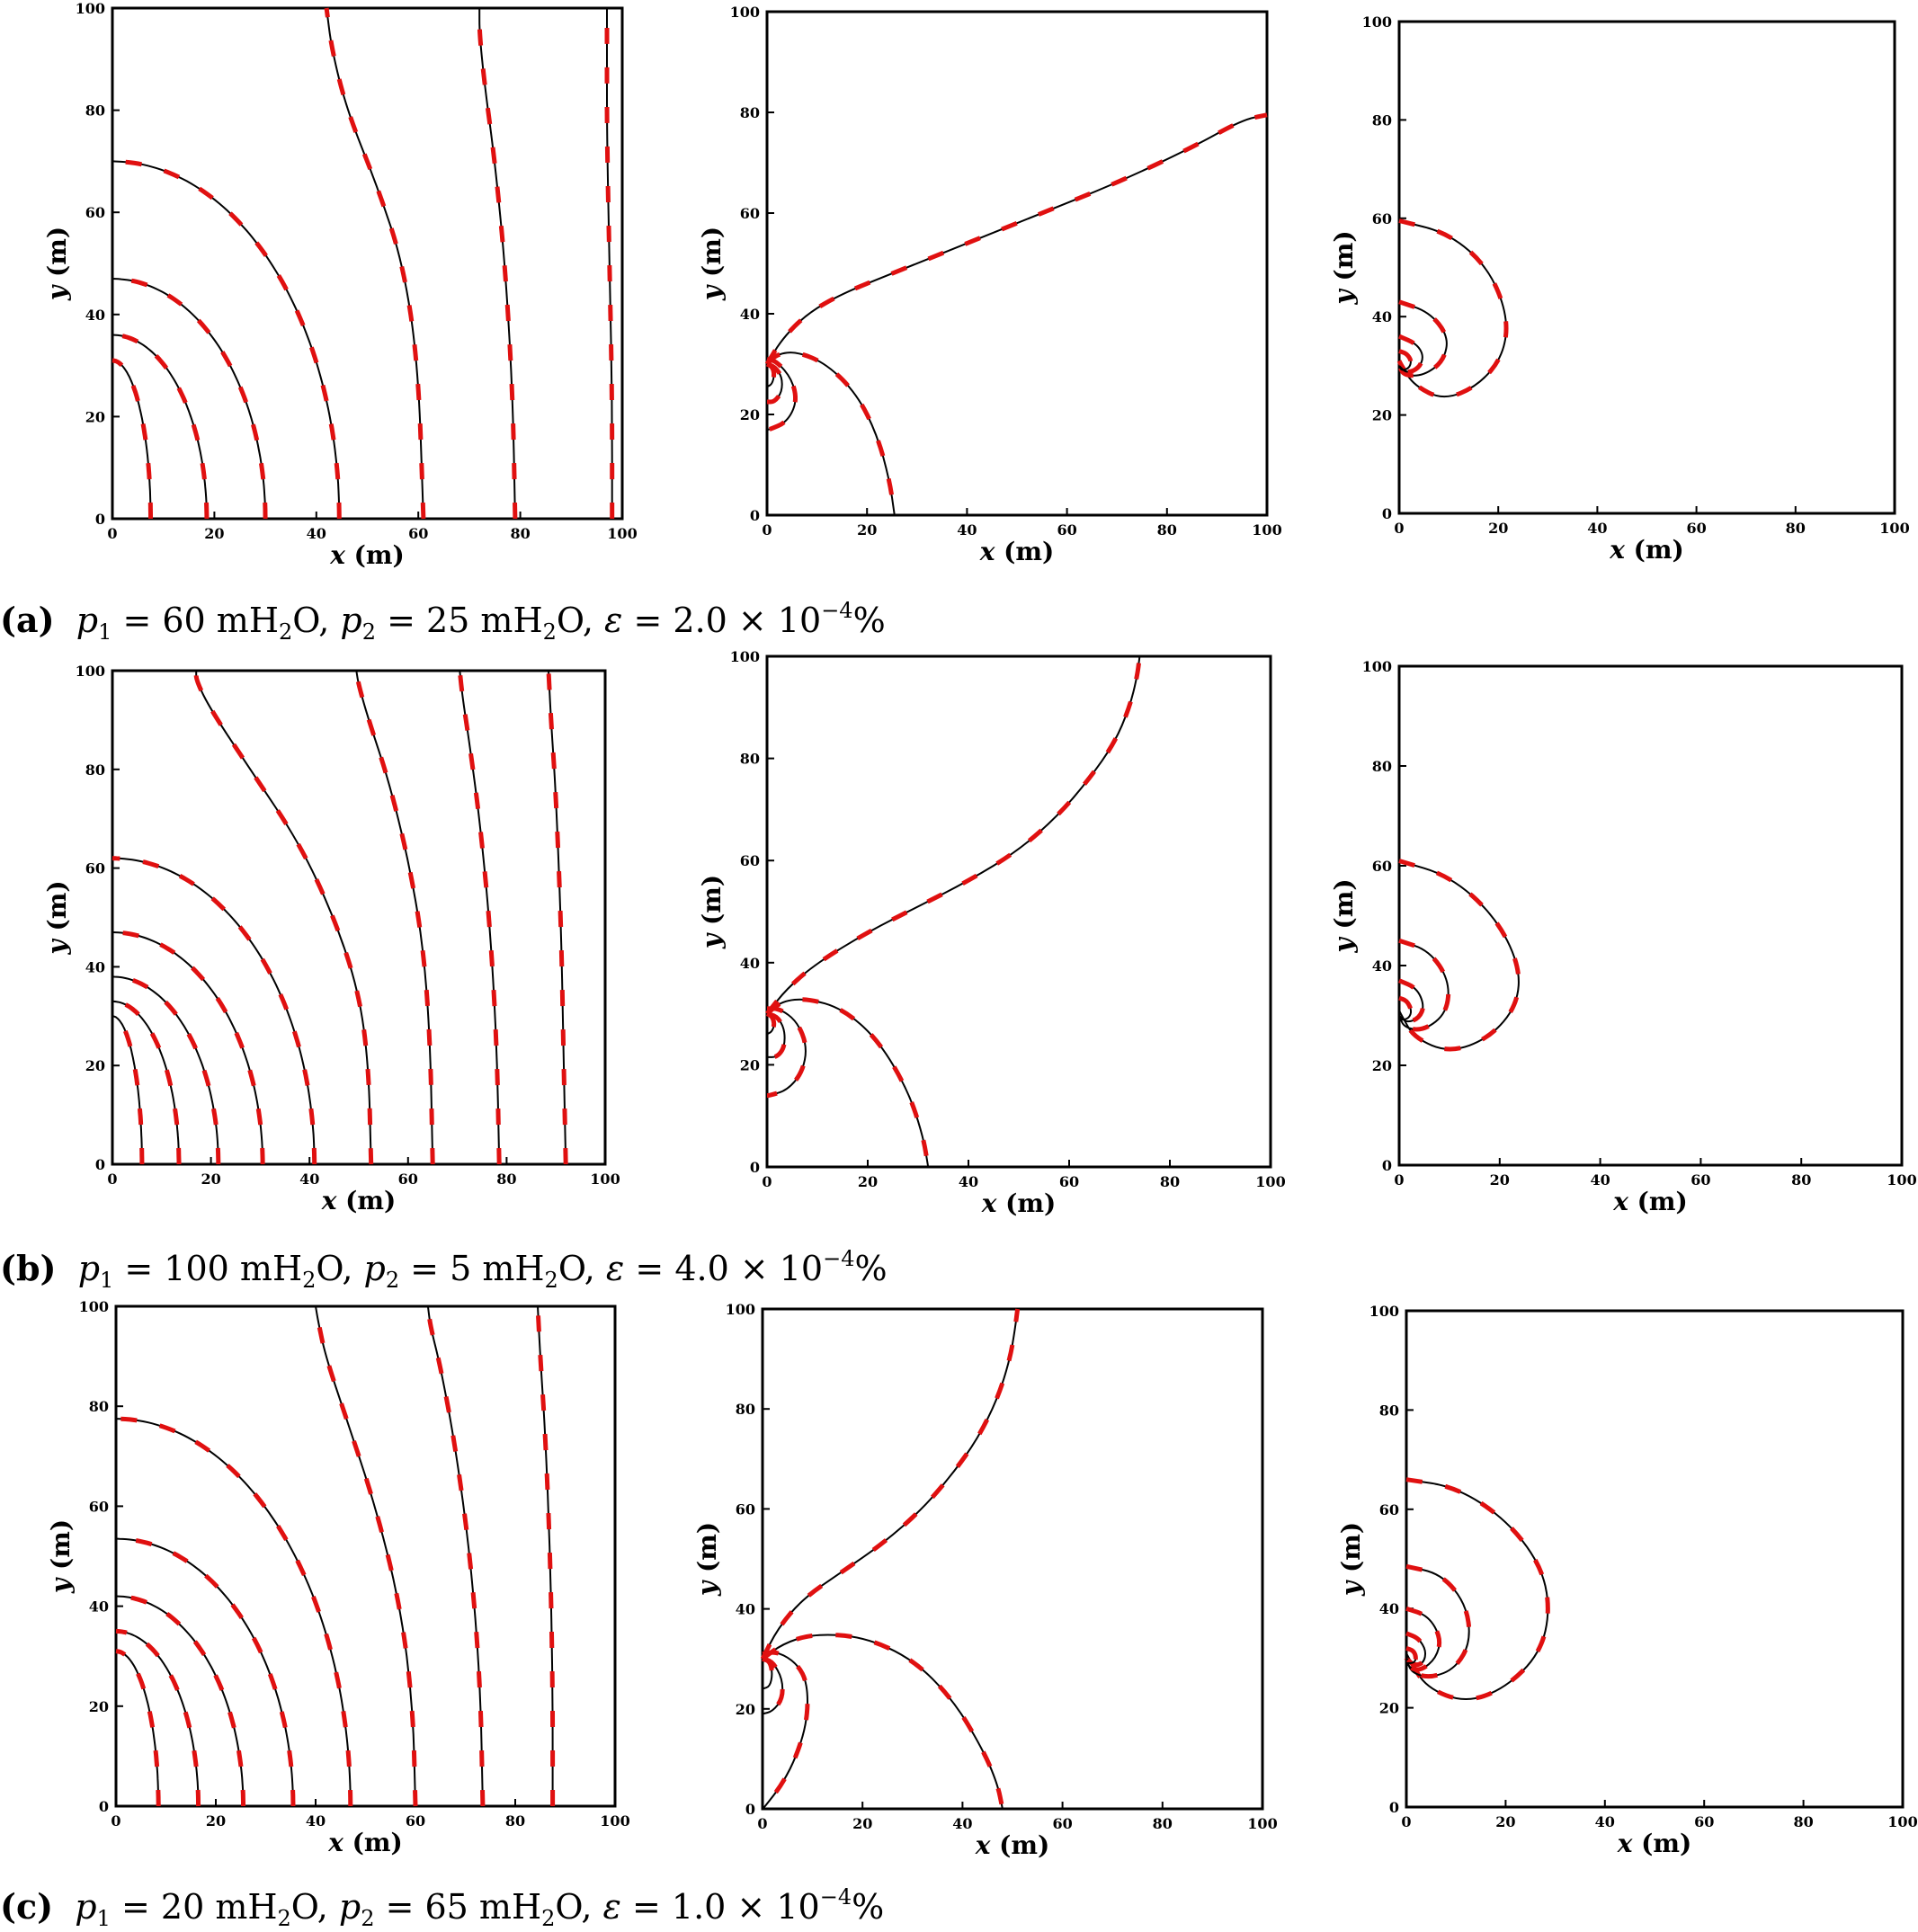 The width and height of the screenshot is (1918, 1932). Describe the element at coordinates (1382, 966) in the screenshot. I see `b-3-y-tick-label: 40` at that location.